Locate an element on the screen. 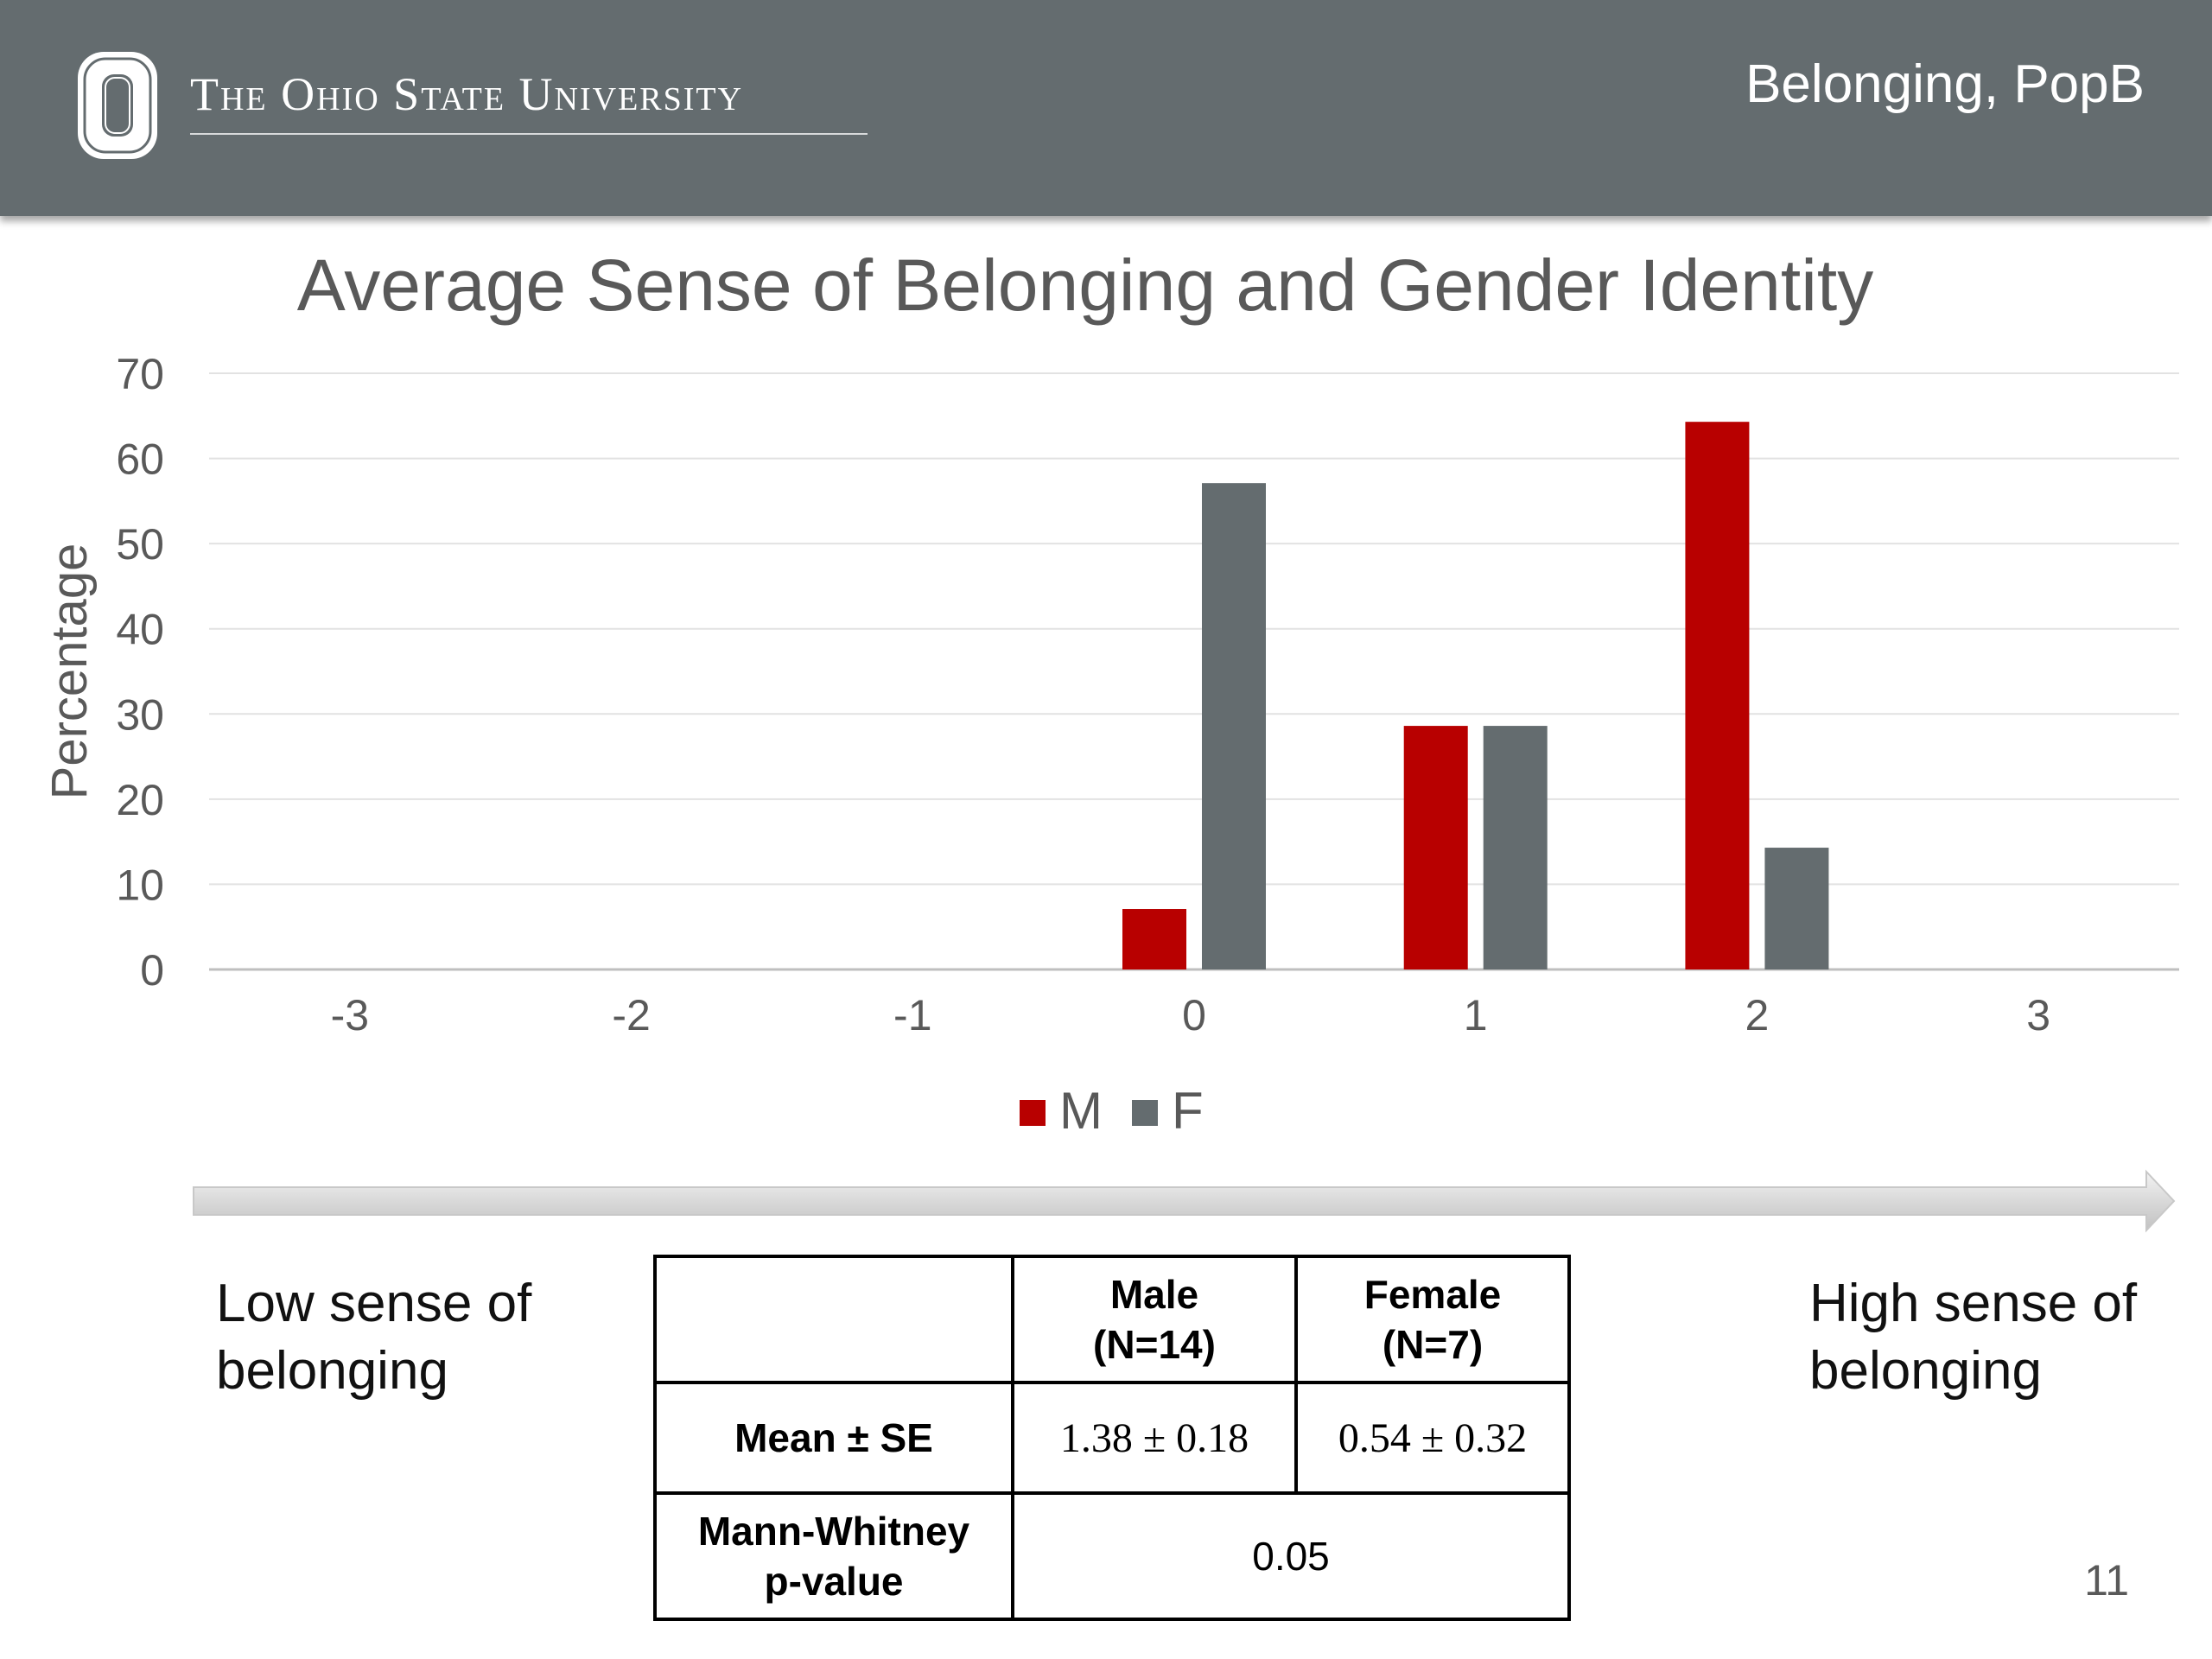 The image size is (2212, 1659). y-tick-label: 40 is located at coordinates (140, 630).